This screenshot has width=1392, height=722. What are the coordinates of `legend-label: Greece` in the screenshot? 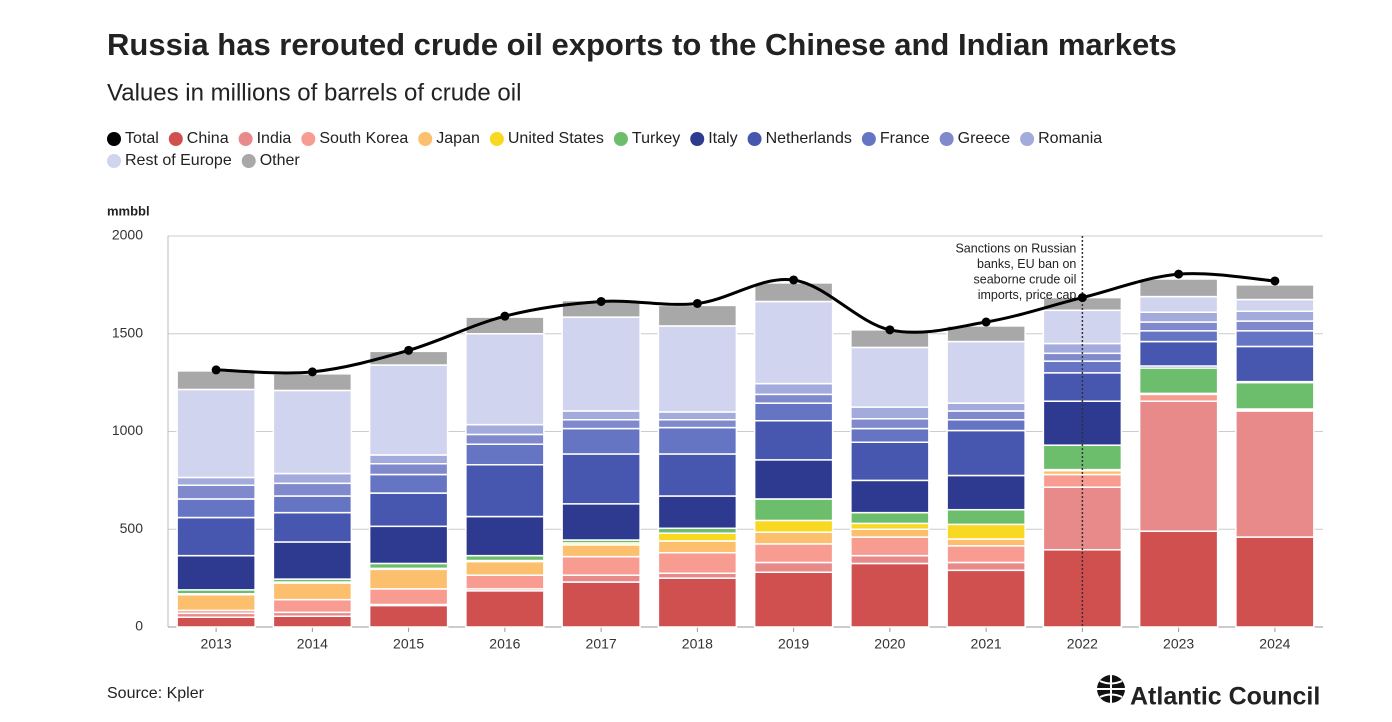 It's located at (984, 138).